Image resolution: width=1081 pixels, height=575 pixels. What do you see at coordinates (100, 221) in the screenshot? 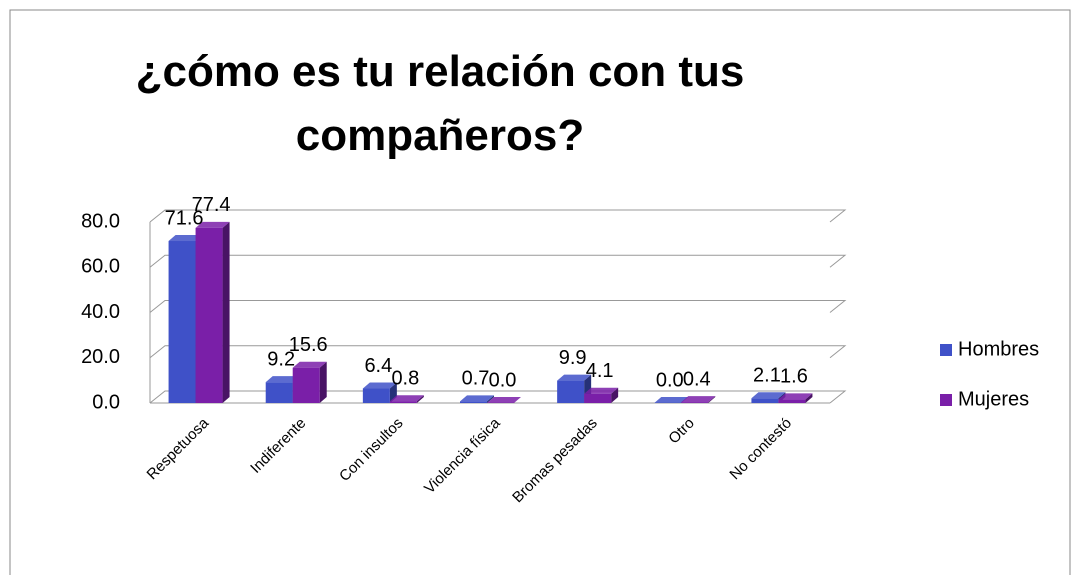
I see `y-tick-label: 80.0` at bounding box center [100, 221].